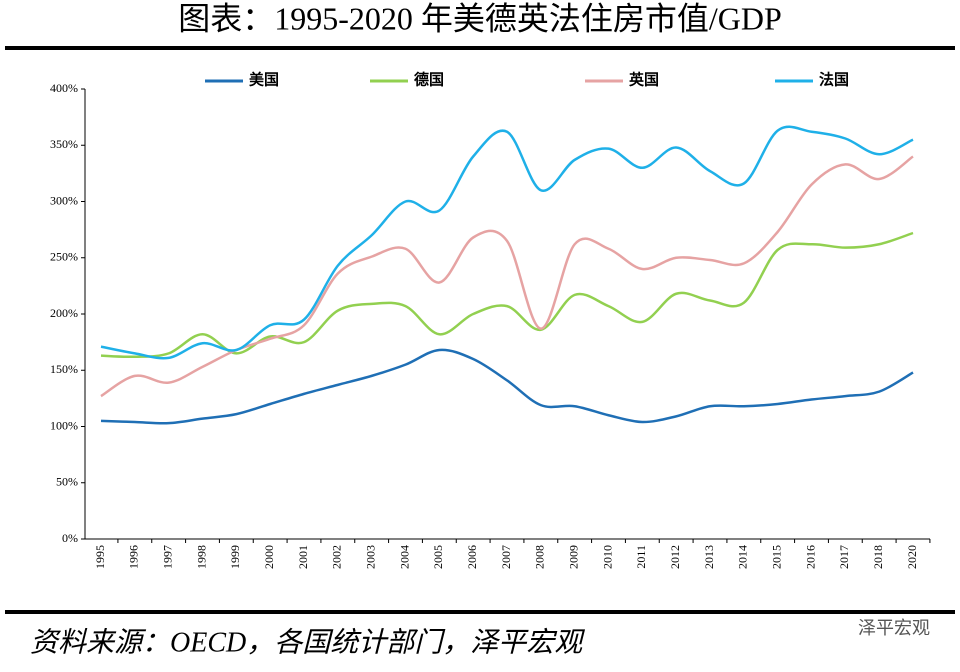  What do you see at coordinates (429, 79) in the screenshot?
I see `legend-label: 德国` at bounding box center [429, 79].